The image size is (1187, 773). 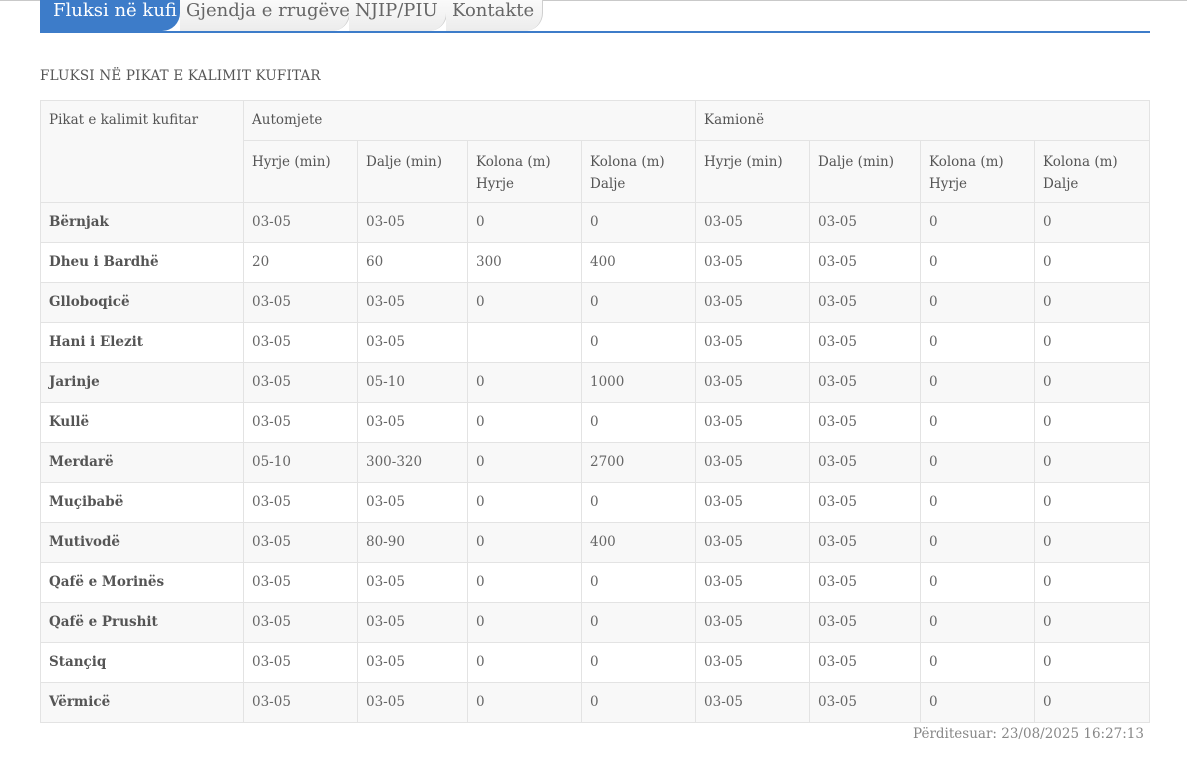 I want to click on table-cell: 05-10, so click(x=412, y=382).